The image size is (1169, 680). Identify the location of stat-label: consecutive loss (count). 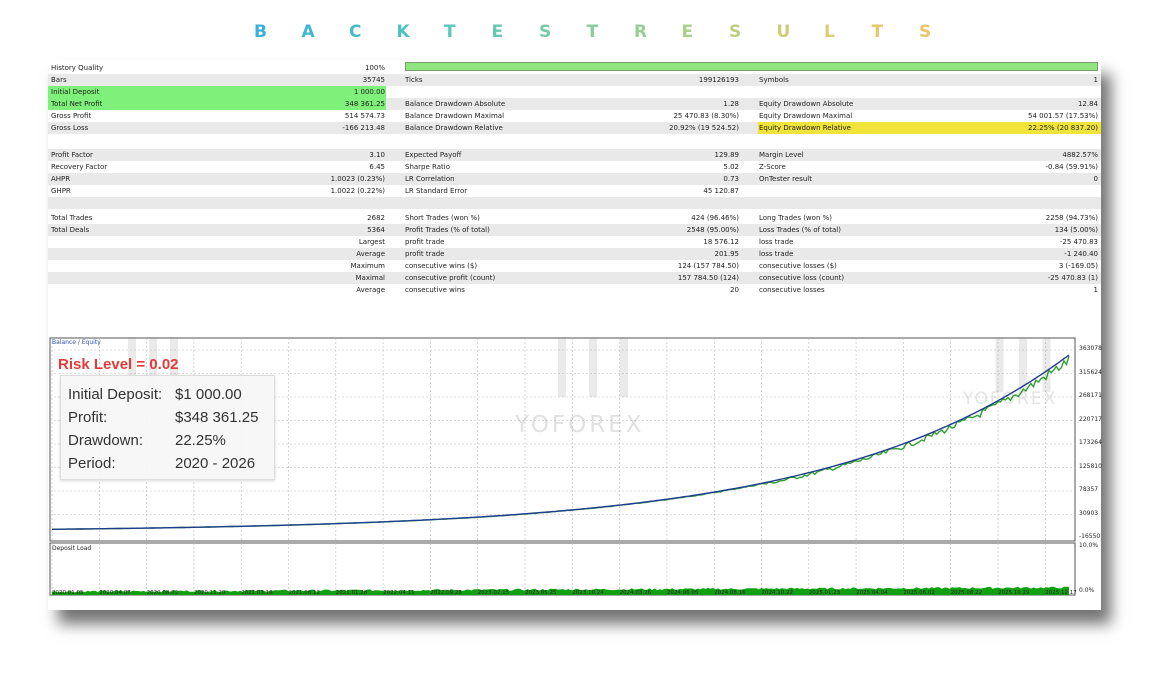
(802, 278).